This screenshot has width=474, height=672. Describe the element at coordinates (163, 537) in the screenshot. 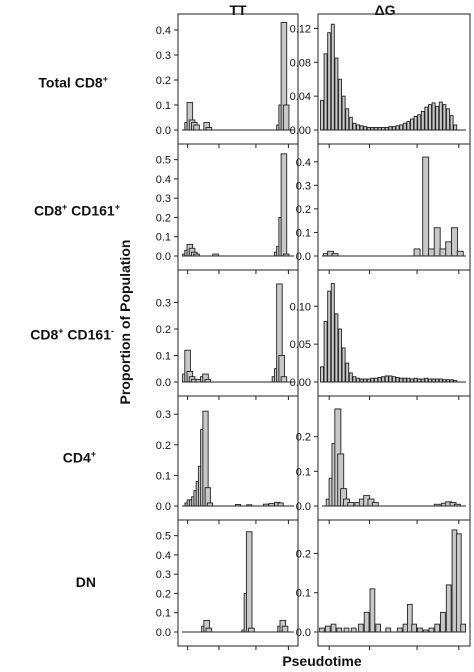

I see `y-tick-label: 0.5` at that location.